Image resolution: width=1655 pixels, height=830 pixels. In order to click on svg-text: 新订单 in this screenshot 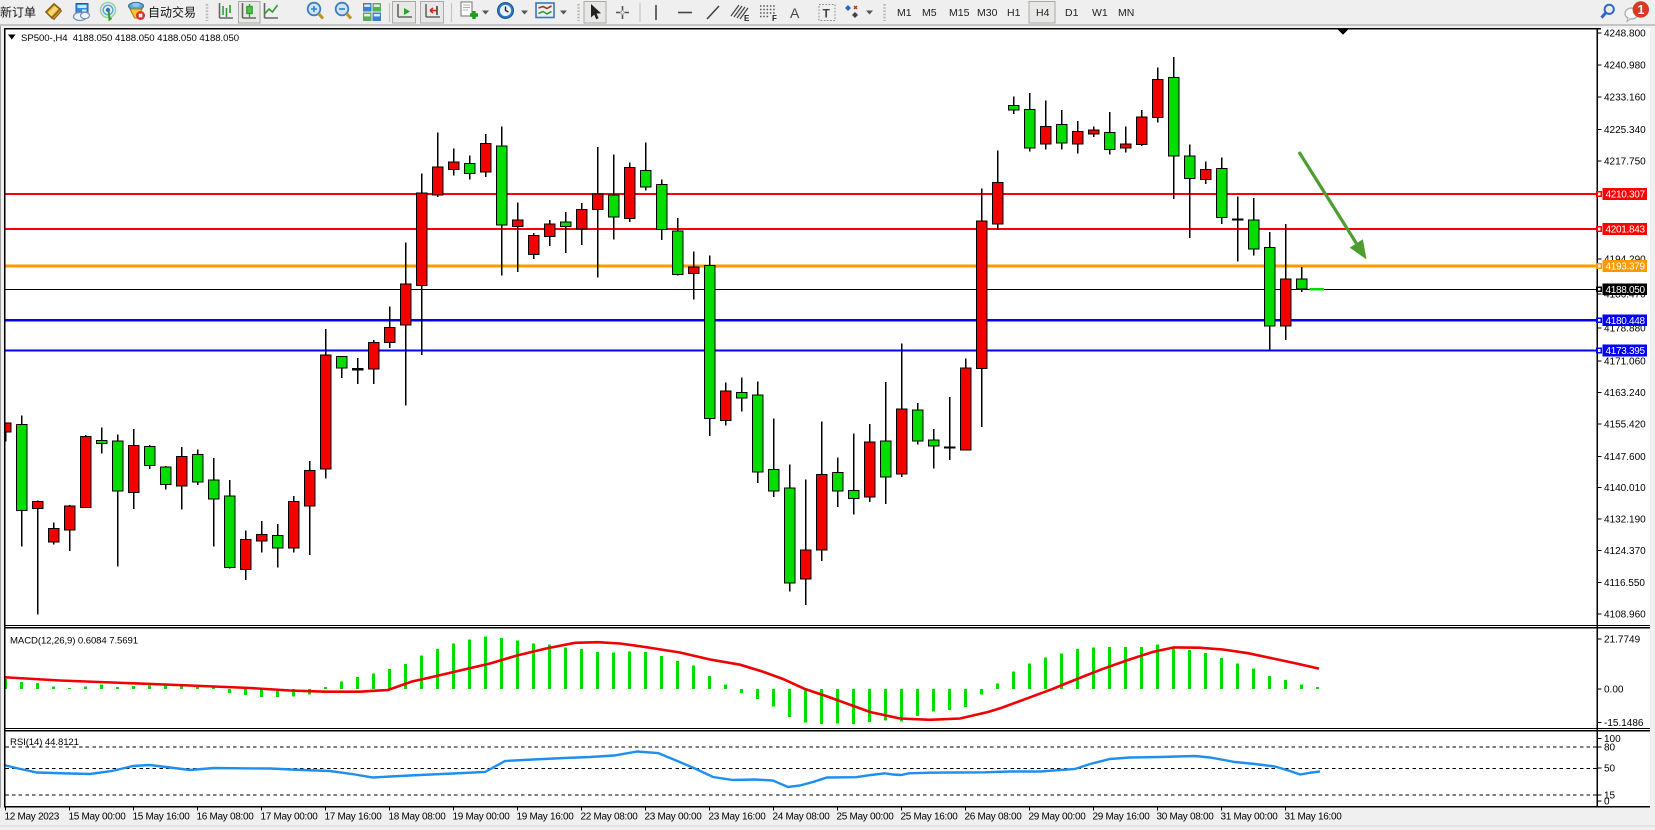, I will do `click(18, 12)`.